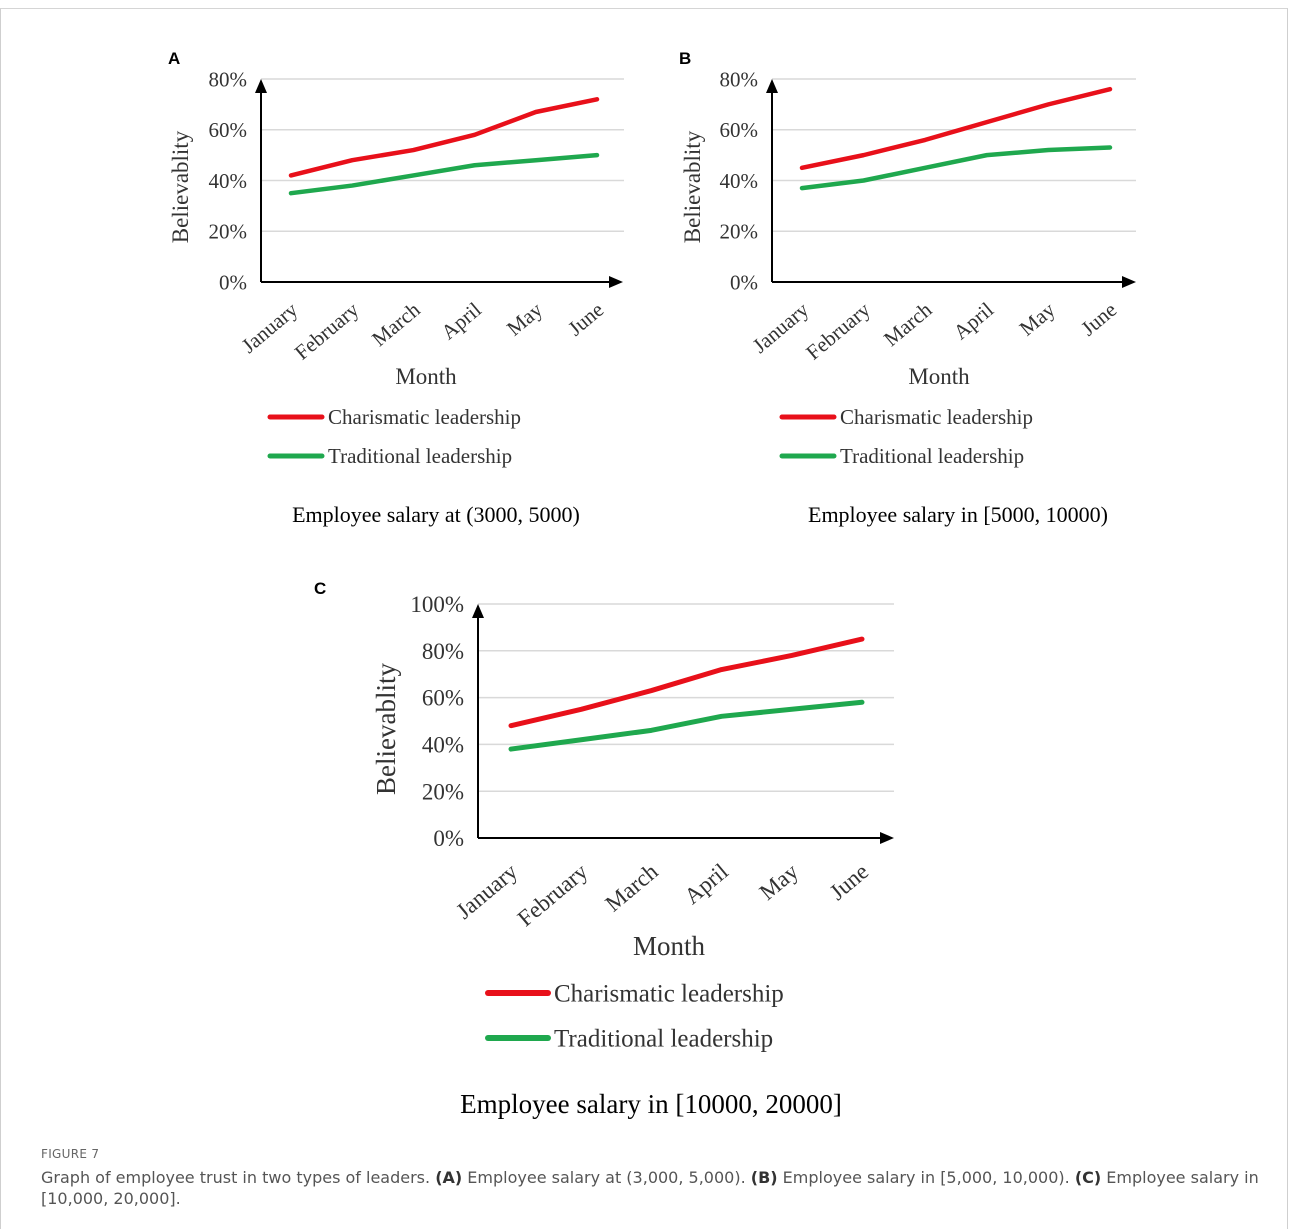 This screenshot has width=1290, height=1231. What do you see at coordinates (420, 456) in the screenshot?
I see `legend-label-a: Traditional leadership` at bounding box center [420, 456].